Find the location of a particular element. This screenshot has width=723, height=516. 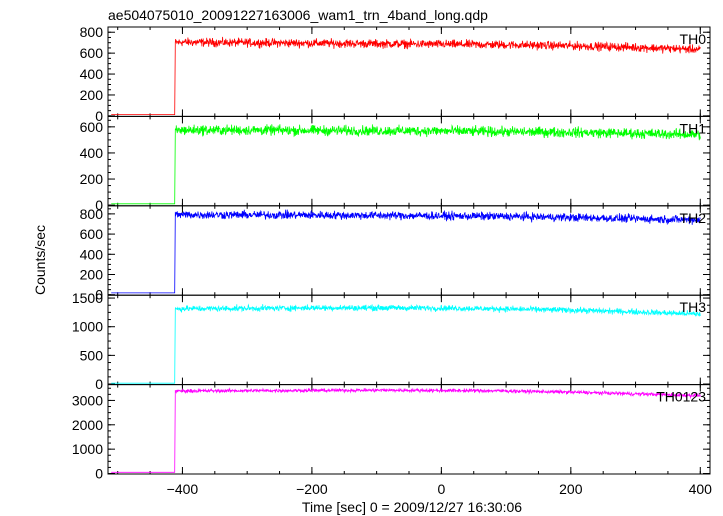

x-tick-label: 0 is located at coordinates (441, 489).